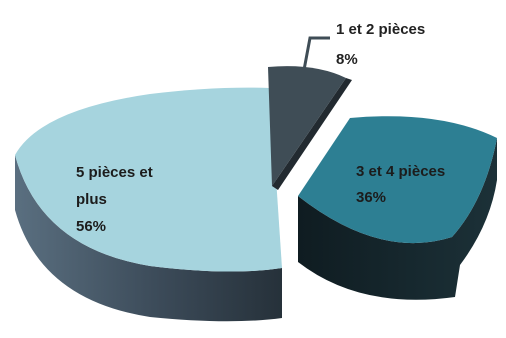 This screenshot has height=338, width=506. I want to click on slice-3-et-4-pieces-top, so click(397, 180).